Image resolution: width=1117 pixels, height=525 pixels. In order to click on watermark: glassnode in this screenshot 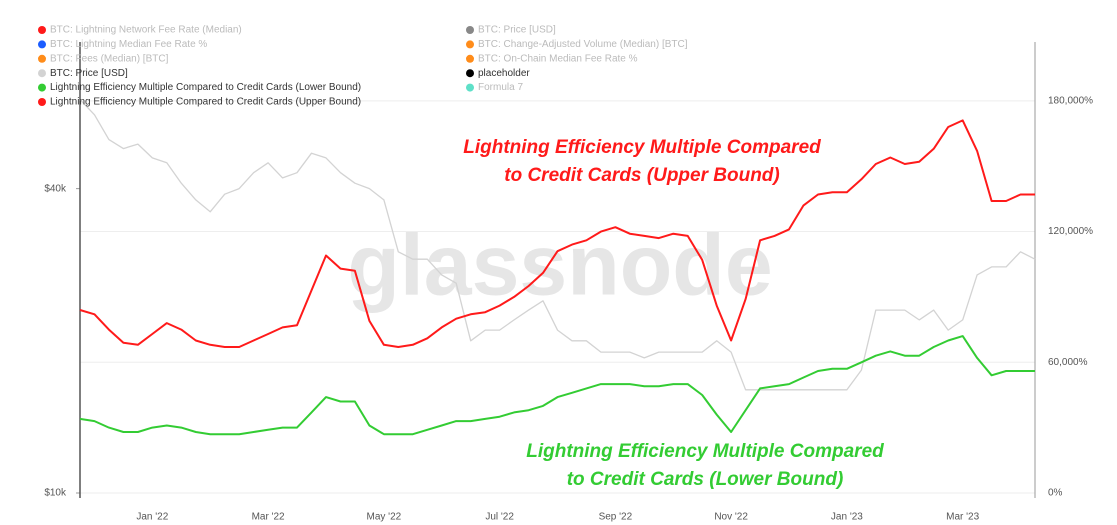, I will do `click(559, 266)`.